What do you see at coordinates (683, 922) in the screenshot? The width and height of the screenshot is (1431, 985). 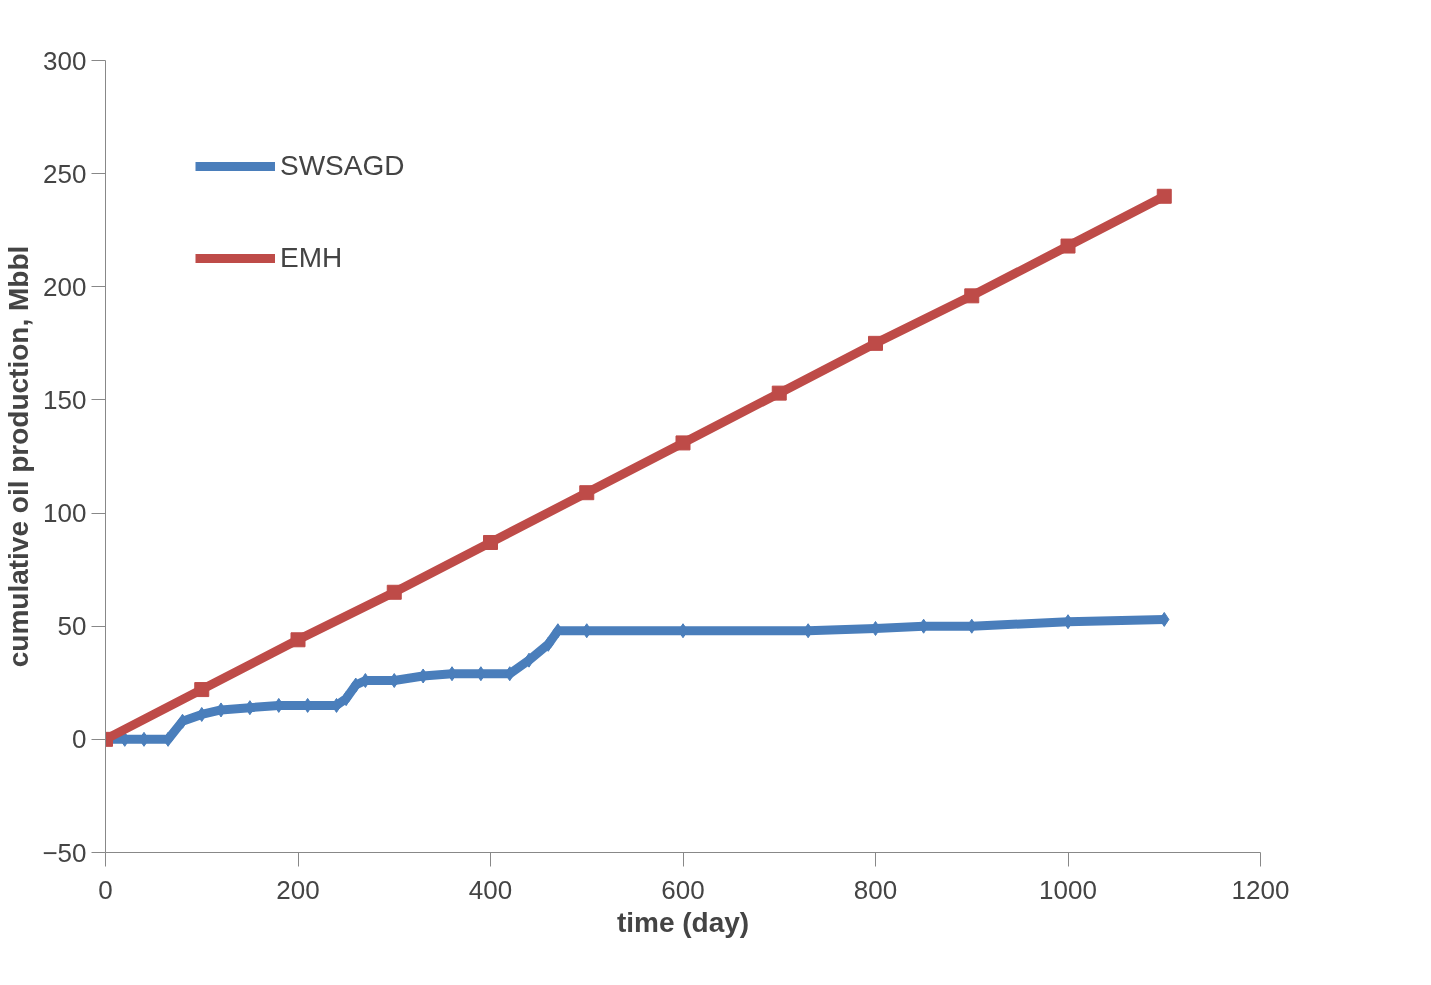 I see `x-axis-title: time (day)` at bounding box center [683, 922].